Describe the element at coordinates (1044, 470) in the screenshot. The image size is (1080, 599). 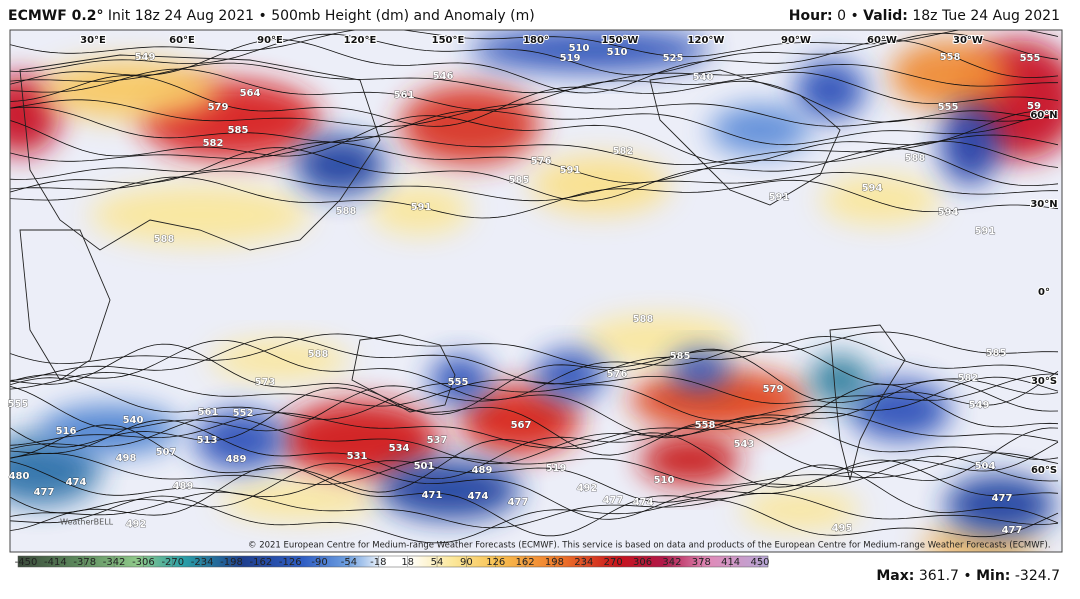
I see `latitude-label: 60°S` at that location.